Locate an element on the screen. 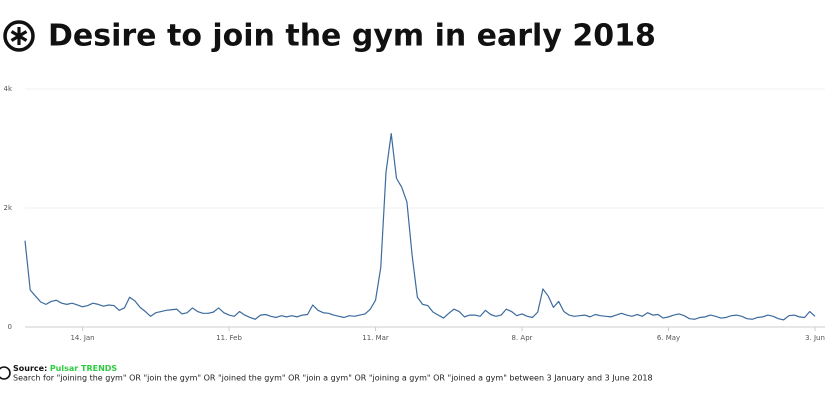 The image size is (840, 400). y-tick-label: 4k is located at coordinates (7, 89).